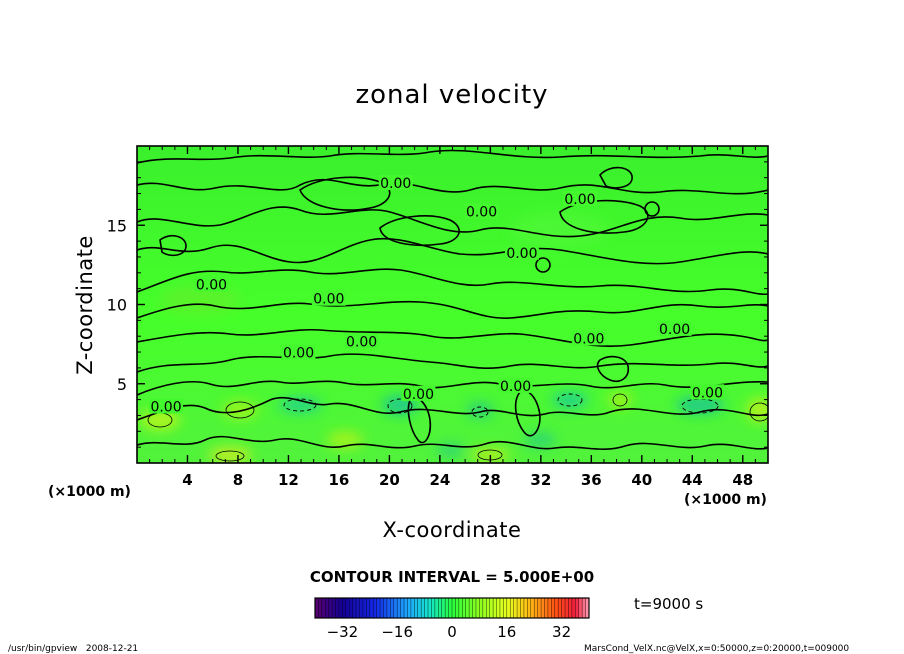 Image resolution: width=904 pixels, height=654 pixels. What do you see at coordinates (439, 480) in the screenshot?
I see `x-tick-label-5: 24` at bounding box center [439, 480].